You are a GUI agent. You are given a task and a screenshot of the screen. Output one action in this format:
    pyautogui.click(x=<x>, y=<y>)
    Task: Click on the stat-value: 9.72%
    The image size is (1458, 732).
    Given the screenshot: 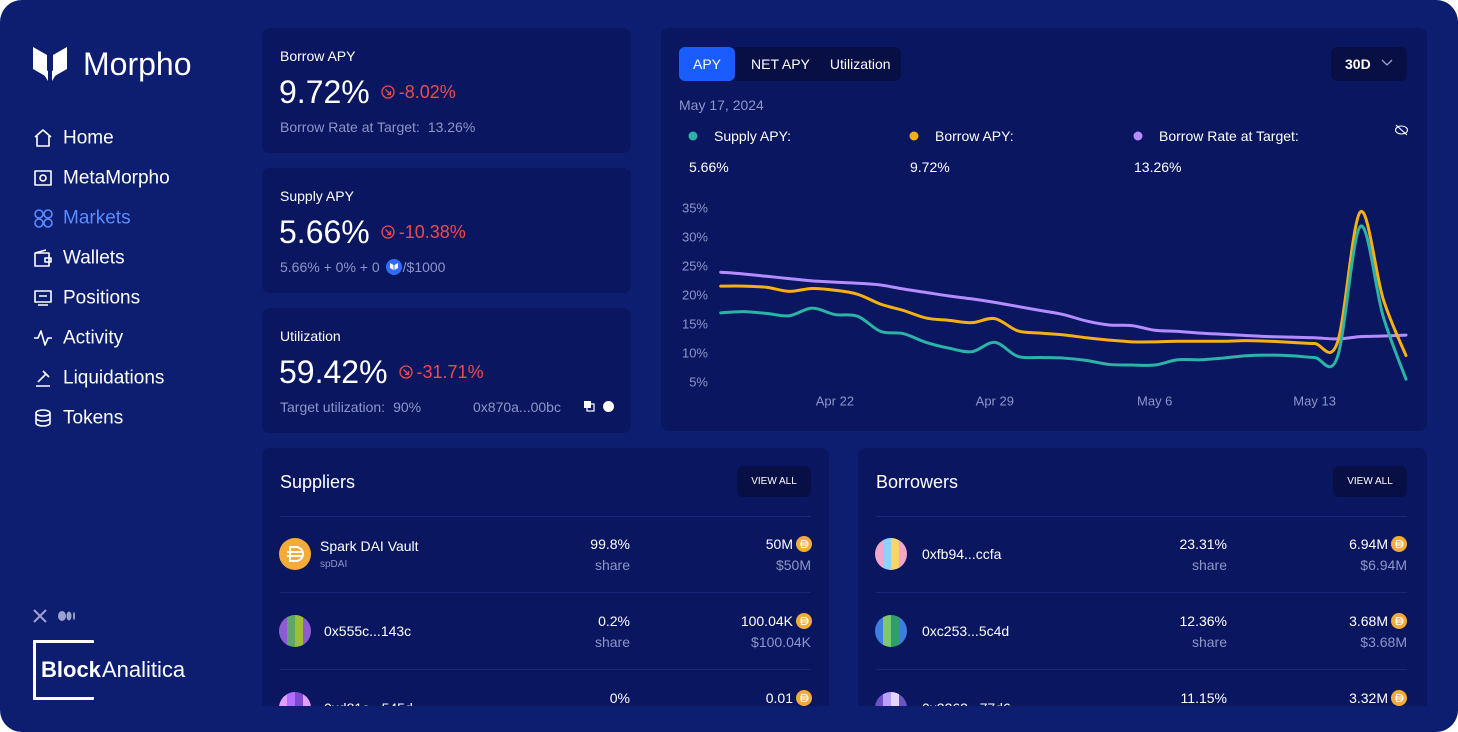 What is the action you would take?
    pyautogui.click(x=324, y=92)
    